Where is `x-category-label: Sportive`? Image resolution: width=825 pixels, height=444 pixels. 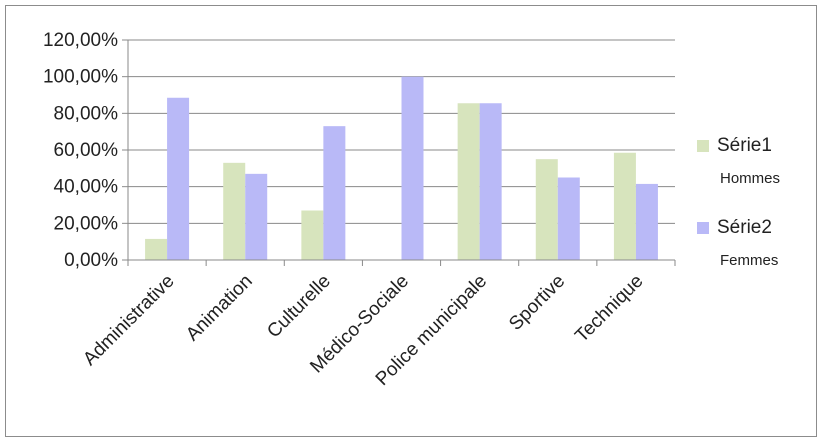 x-category-label: Sportive is located at coordinates (537, 303).